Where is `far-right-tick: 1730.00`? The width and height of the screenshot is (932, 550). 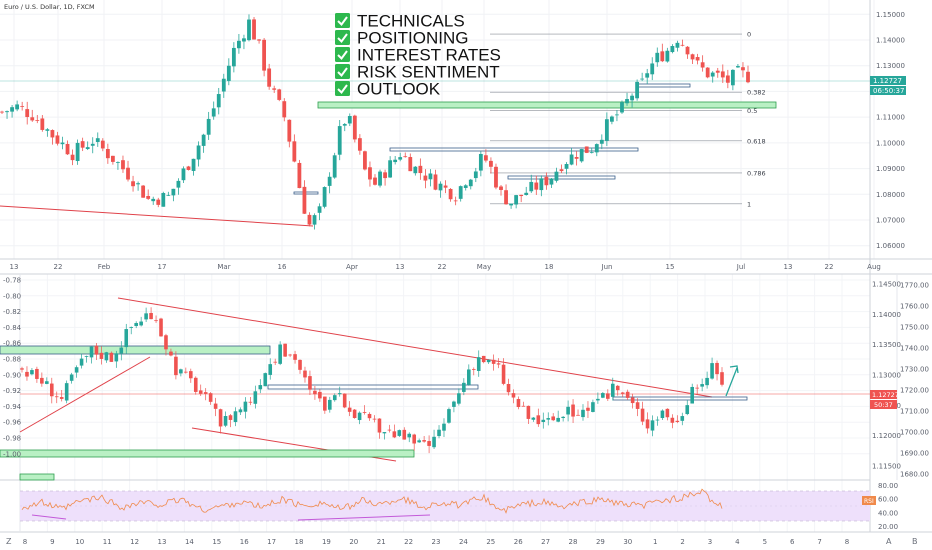
far-right-tick: 1730.00 is located at coordinates (914, 370).